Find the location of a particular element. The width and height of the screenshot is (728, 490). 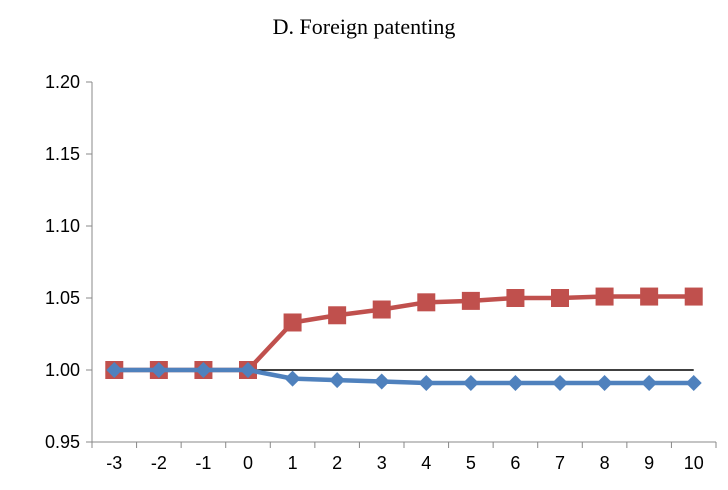

x-tick-label: 6 is located at coordinates (515, 463).